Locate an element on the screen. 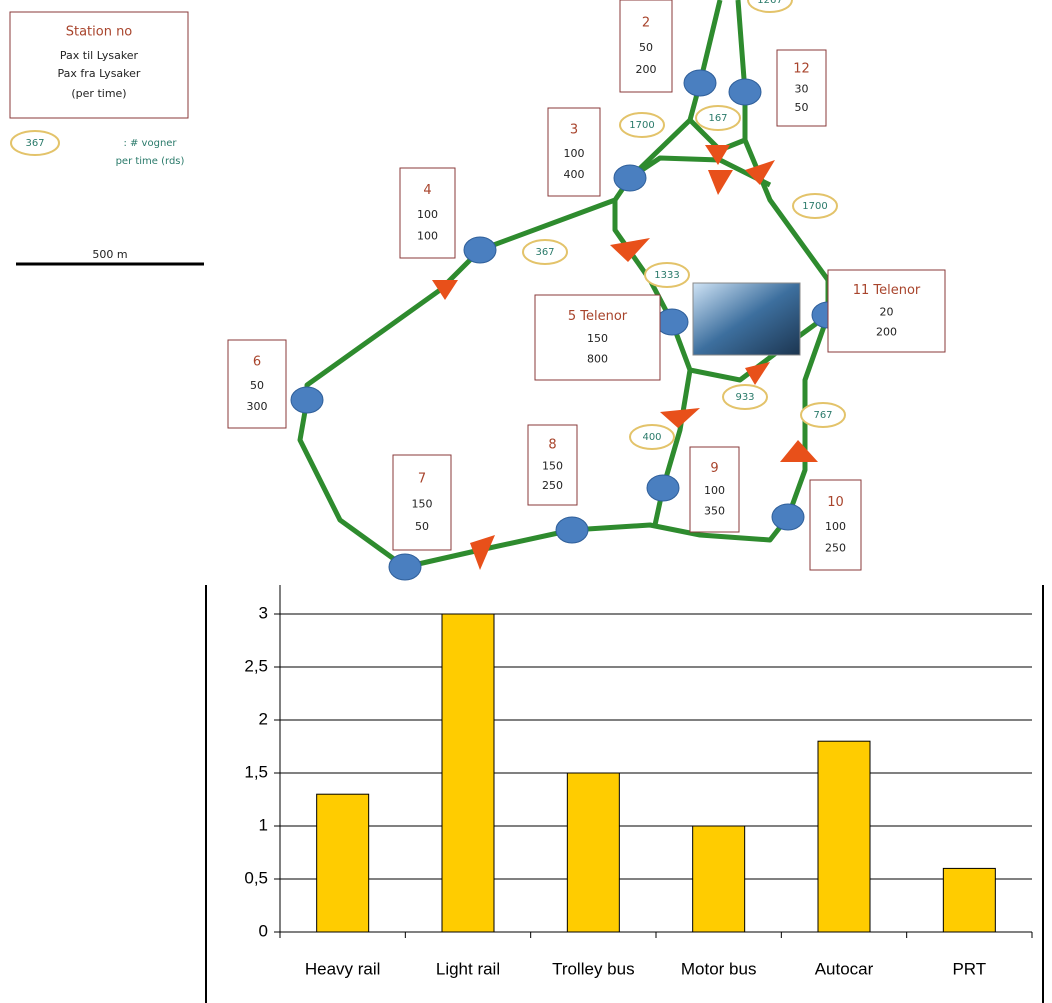  y-tick-label: 2,5 is located at coordinates (256, 665).